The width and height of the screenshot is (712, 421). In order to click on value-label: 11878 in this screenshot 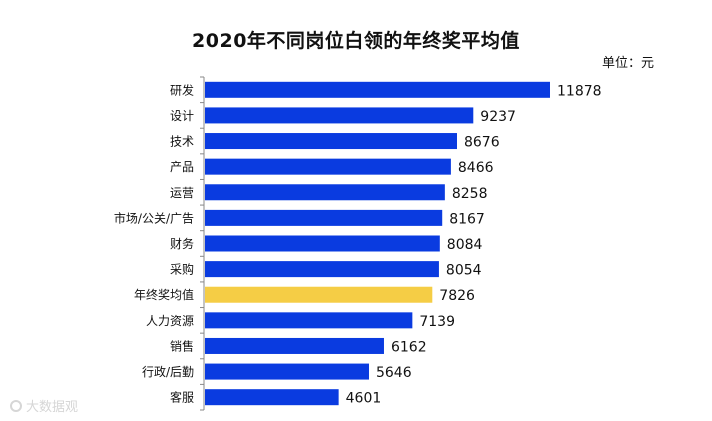, I will do `click(579, 91)`.